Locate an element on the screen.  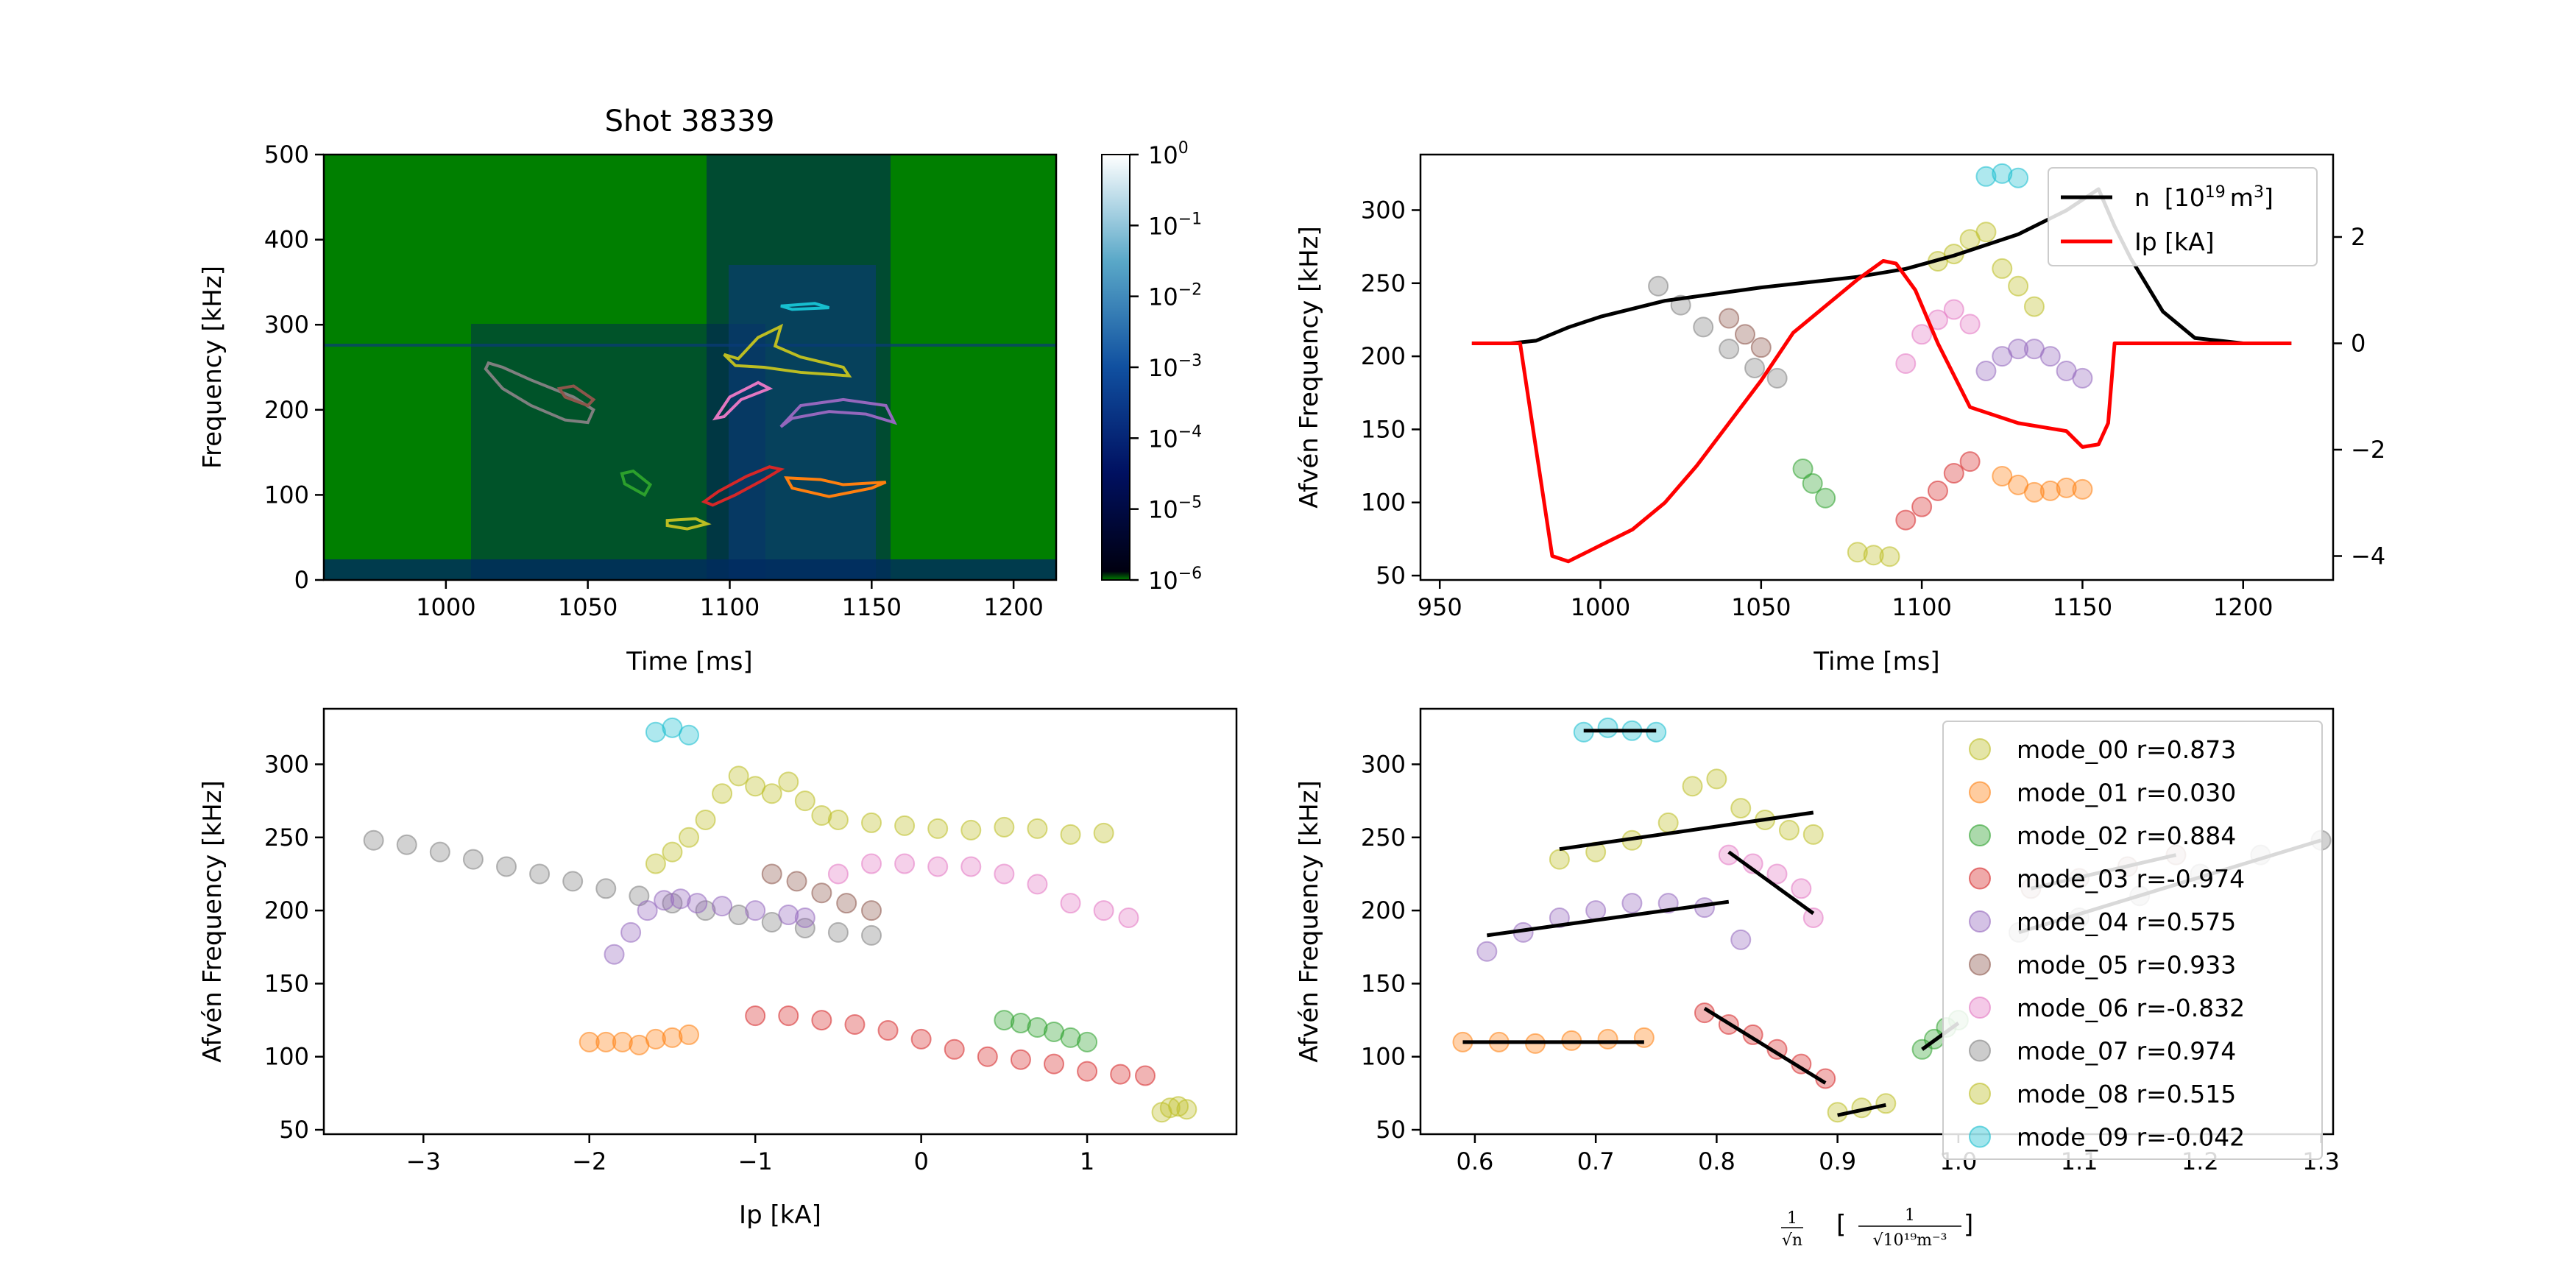
trace-density is located at coordinates (1881, 266).